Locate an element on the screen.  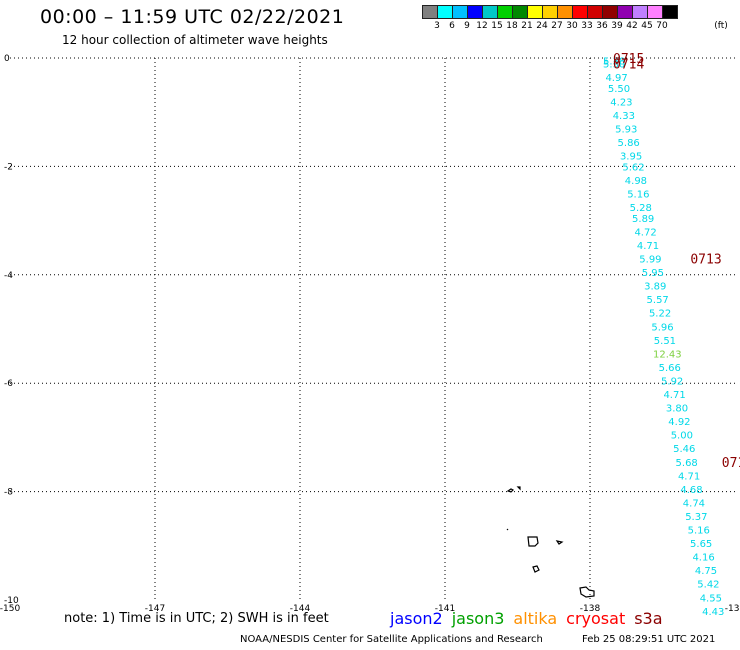
colorbar-labels: 3 6 9 12 15 18 21 24 27 30 33 36 39 42 45 70 (ft) is located at coordinates (581, 27).